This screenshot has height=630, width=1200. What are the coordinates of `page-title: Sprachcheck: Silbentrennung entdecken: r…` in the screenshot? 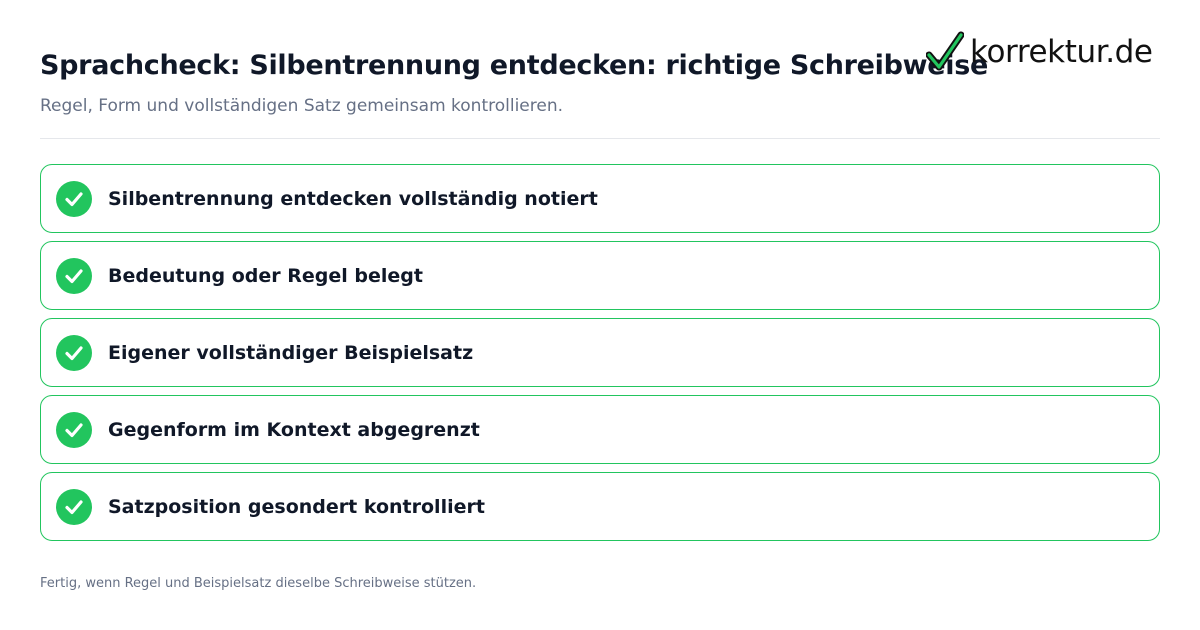 It's located at (514, 65).